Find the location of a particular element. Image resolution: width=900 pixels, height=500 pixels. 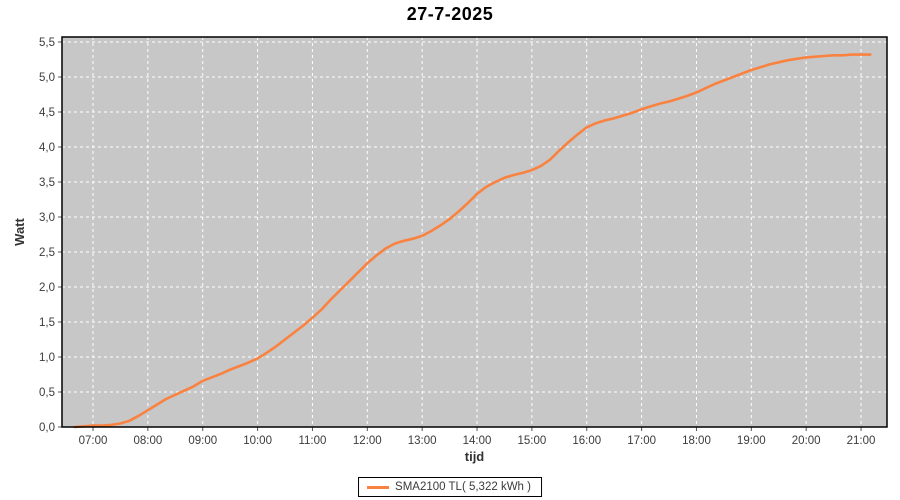

y-tick-label: 0,5 is located at coordinates (47, 393).